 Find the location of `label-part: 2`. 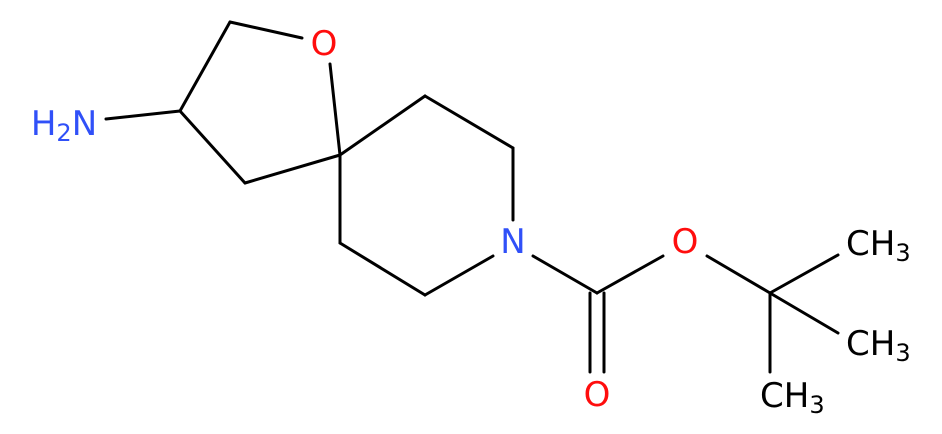

label-part: 2 is located at coordinates (63, 133).